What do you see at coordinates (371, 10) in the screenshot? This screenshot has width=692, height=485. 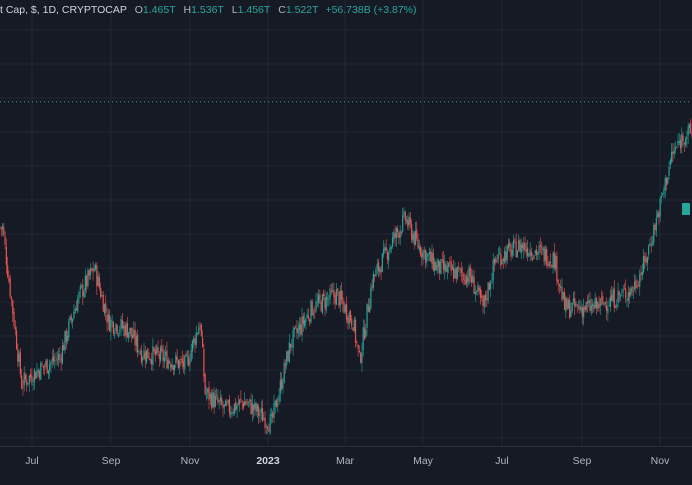 I see `change-value: +56.738B (+3.87%)` at bounding box center [371, 10].